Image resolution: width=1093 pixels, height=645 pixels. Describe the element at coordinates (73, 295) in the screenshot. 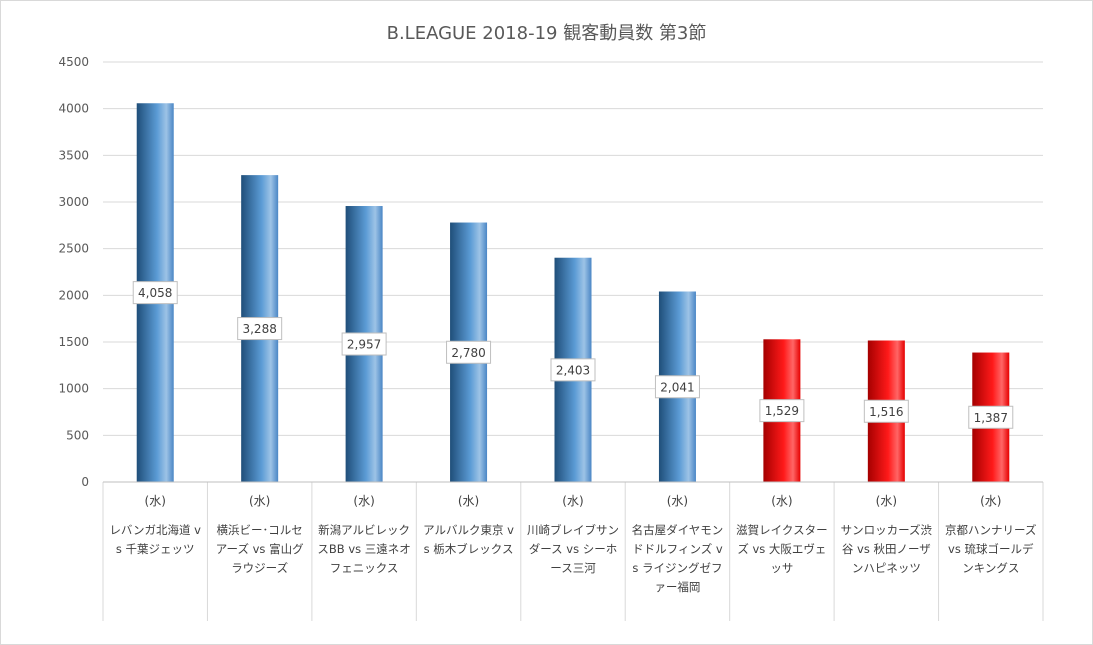

I see `y-tick-label: 2000` at that location.